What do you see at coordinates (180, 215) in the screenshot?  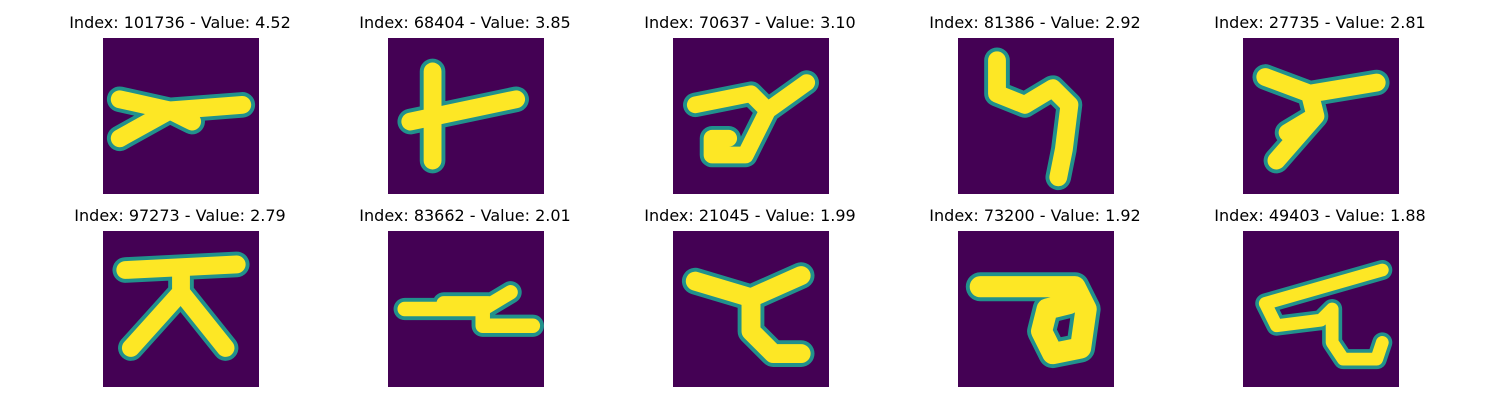 I see `panel-title: Index: 97273 - Value: 2.79` at bounding box center [180, 215].